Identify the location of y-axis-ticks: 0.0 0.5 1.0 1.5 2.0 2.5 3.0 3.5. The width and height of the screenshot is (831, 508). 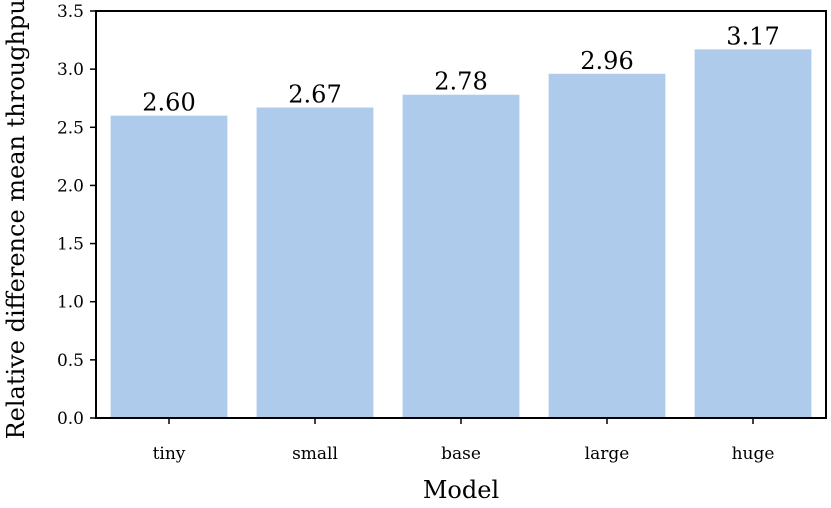
(76, 215).